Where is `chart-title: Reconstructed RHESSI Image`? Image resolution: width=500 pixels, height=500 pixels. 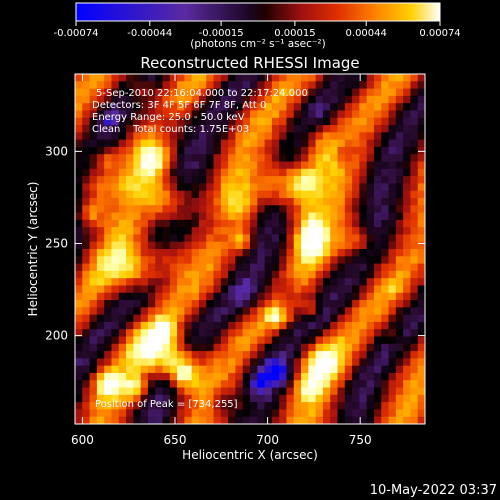 chart-title: Reconstructed RHESSI Image is located at coordinates (249, 63).